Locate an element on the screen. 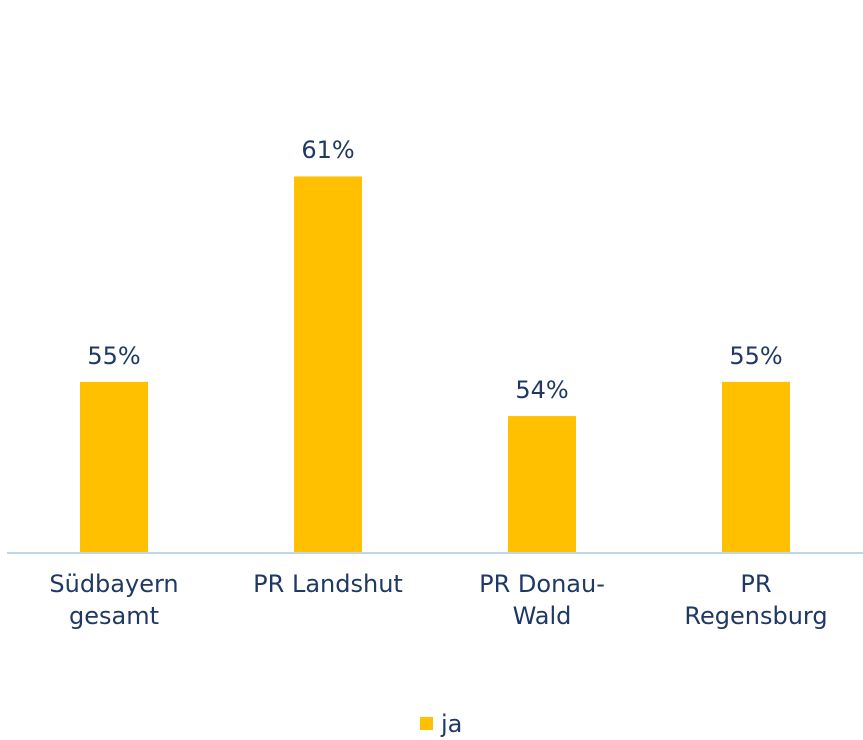 This screenshot has height=740, width=863. x-tick-label: PR Regensburg is located at coordinates (756, 600).